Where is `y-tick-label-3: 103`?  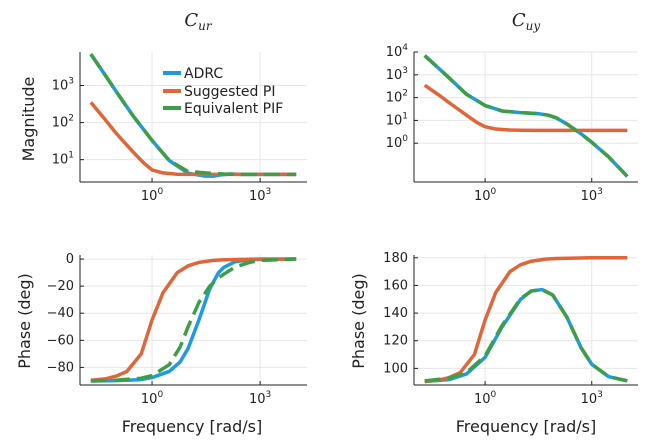
y-tick-label-3: 103 is located at coordinates (397, 74).